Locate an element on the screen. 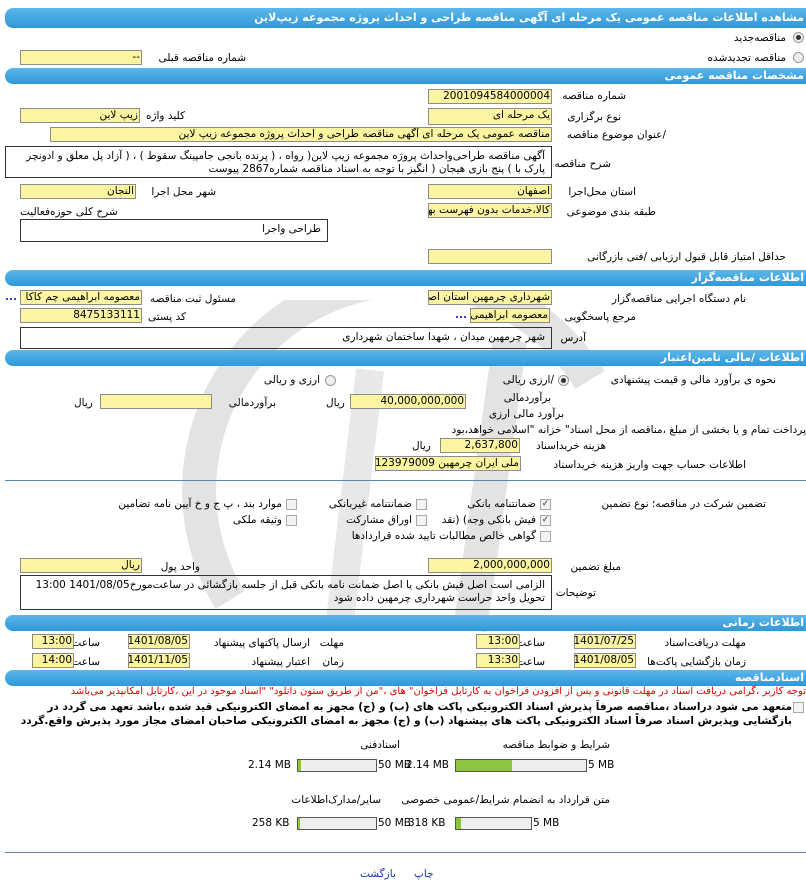 The width and height of the screenshot is (806, 883). estimate2-field is located at coordinates (156, 401).